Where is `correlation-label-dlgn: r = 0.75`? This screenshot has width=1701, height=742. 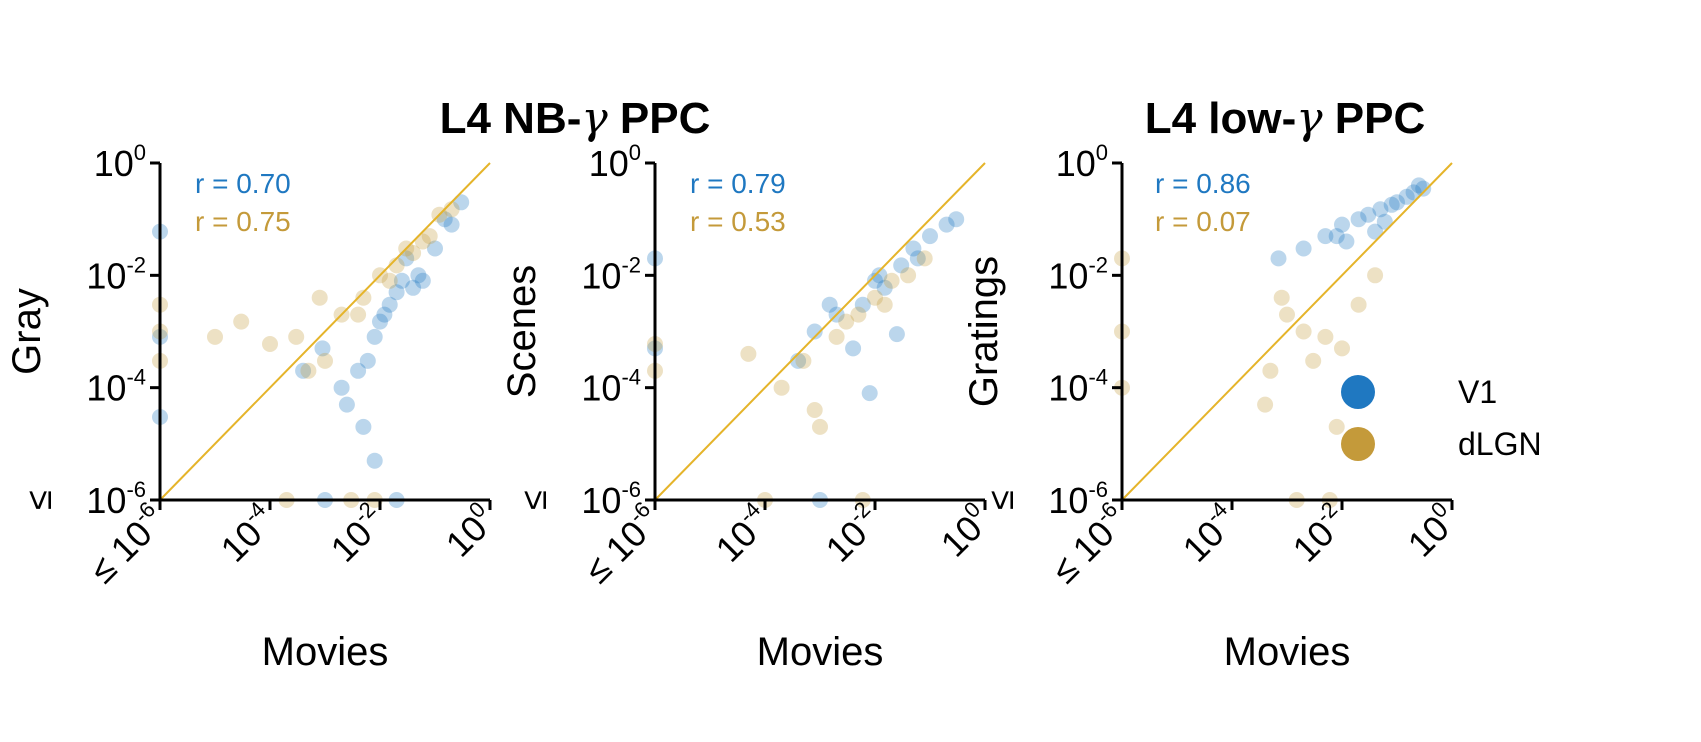 correlation-label-dlgn: r = 0.75 is located at coordinates (243, 221).